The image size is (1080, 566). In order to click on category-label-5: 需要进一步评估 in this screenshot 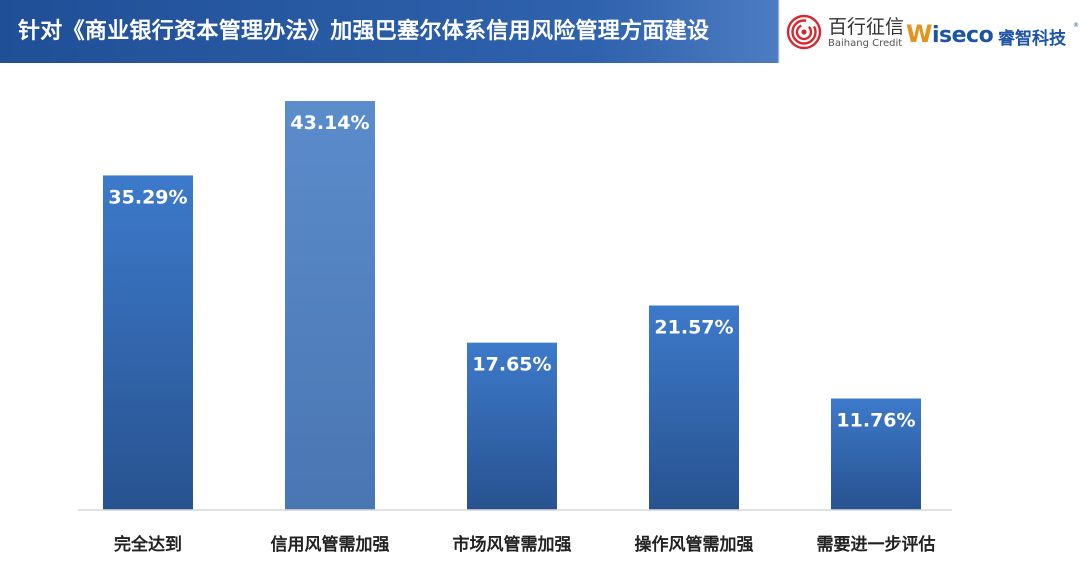, I will do `click(876, 544)`.